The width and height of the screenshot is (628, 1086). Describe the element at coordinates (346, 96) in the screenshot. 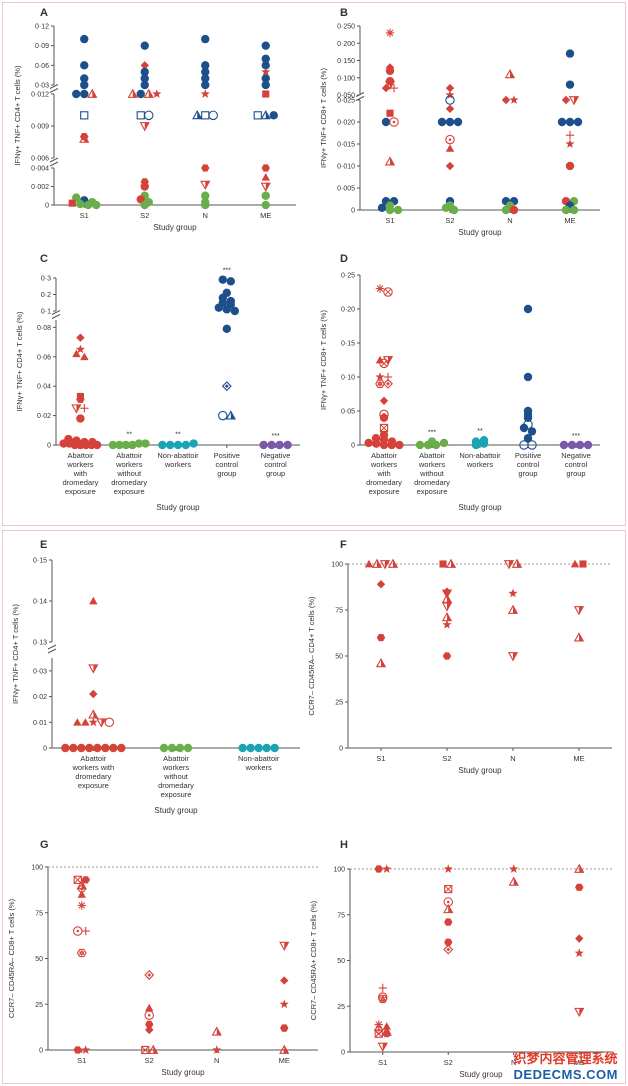

I see `panel-b-y-tick-label: 0·050` at that location.